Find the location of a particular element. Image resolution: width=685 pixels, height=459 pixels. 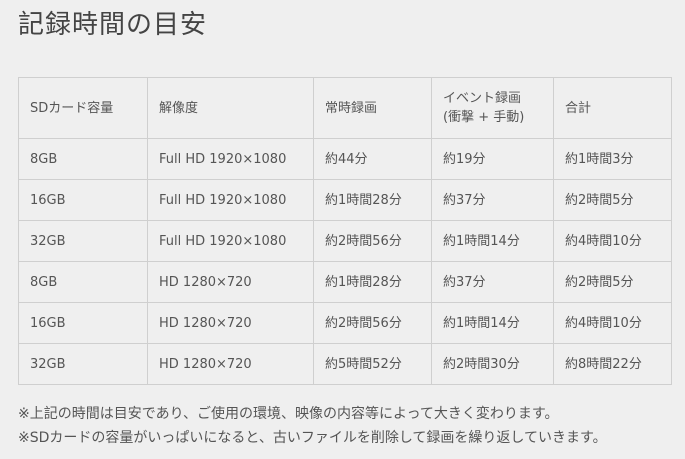

table-cell: 約8時間22分 is located at coordinates (612, 364).